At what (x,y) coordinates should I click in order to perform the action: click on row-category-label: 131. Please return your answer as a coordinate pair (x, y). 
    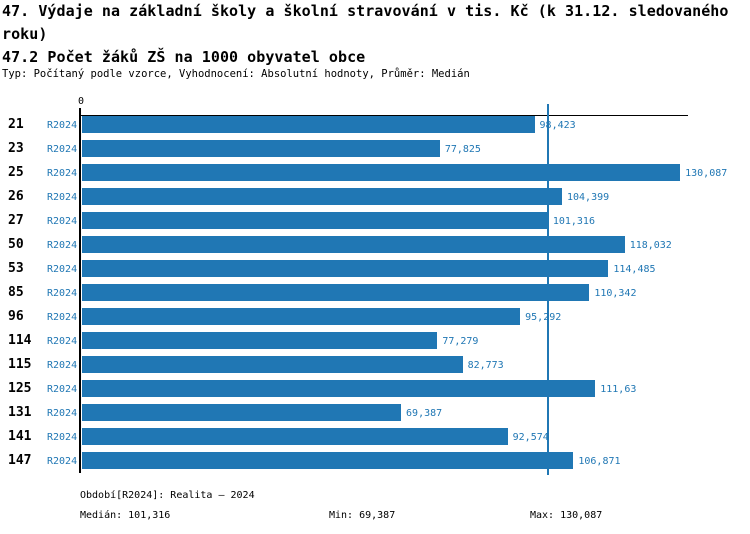
    Looking at the image, I should click on (20, 412).